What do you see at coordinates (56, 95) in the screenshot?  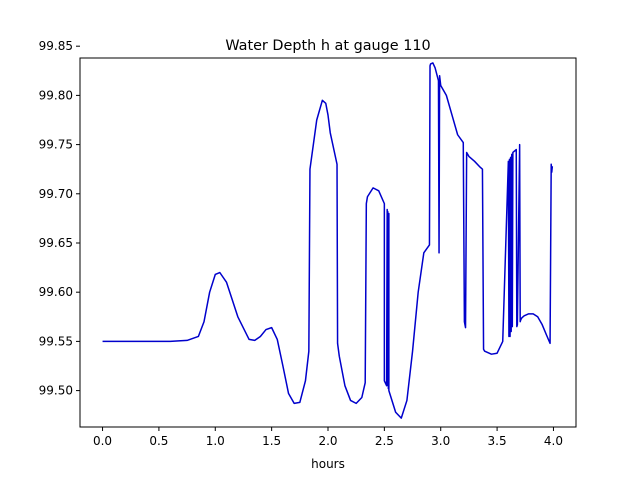 I see `y-tick-label: 99.80` at bounding box center [56, 95].